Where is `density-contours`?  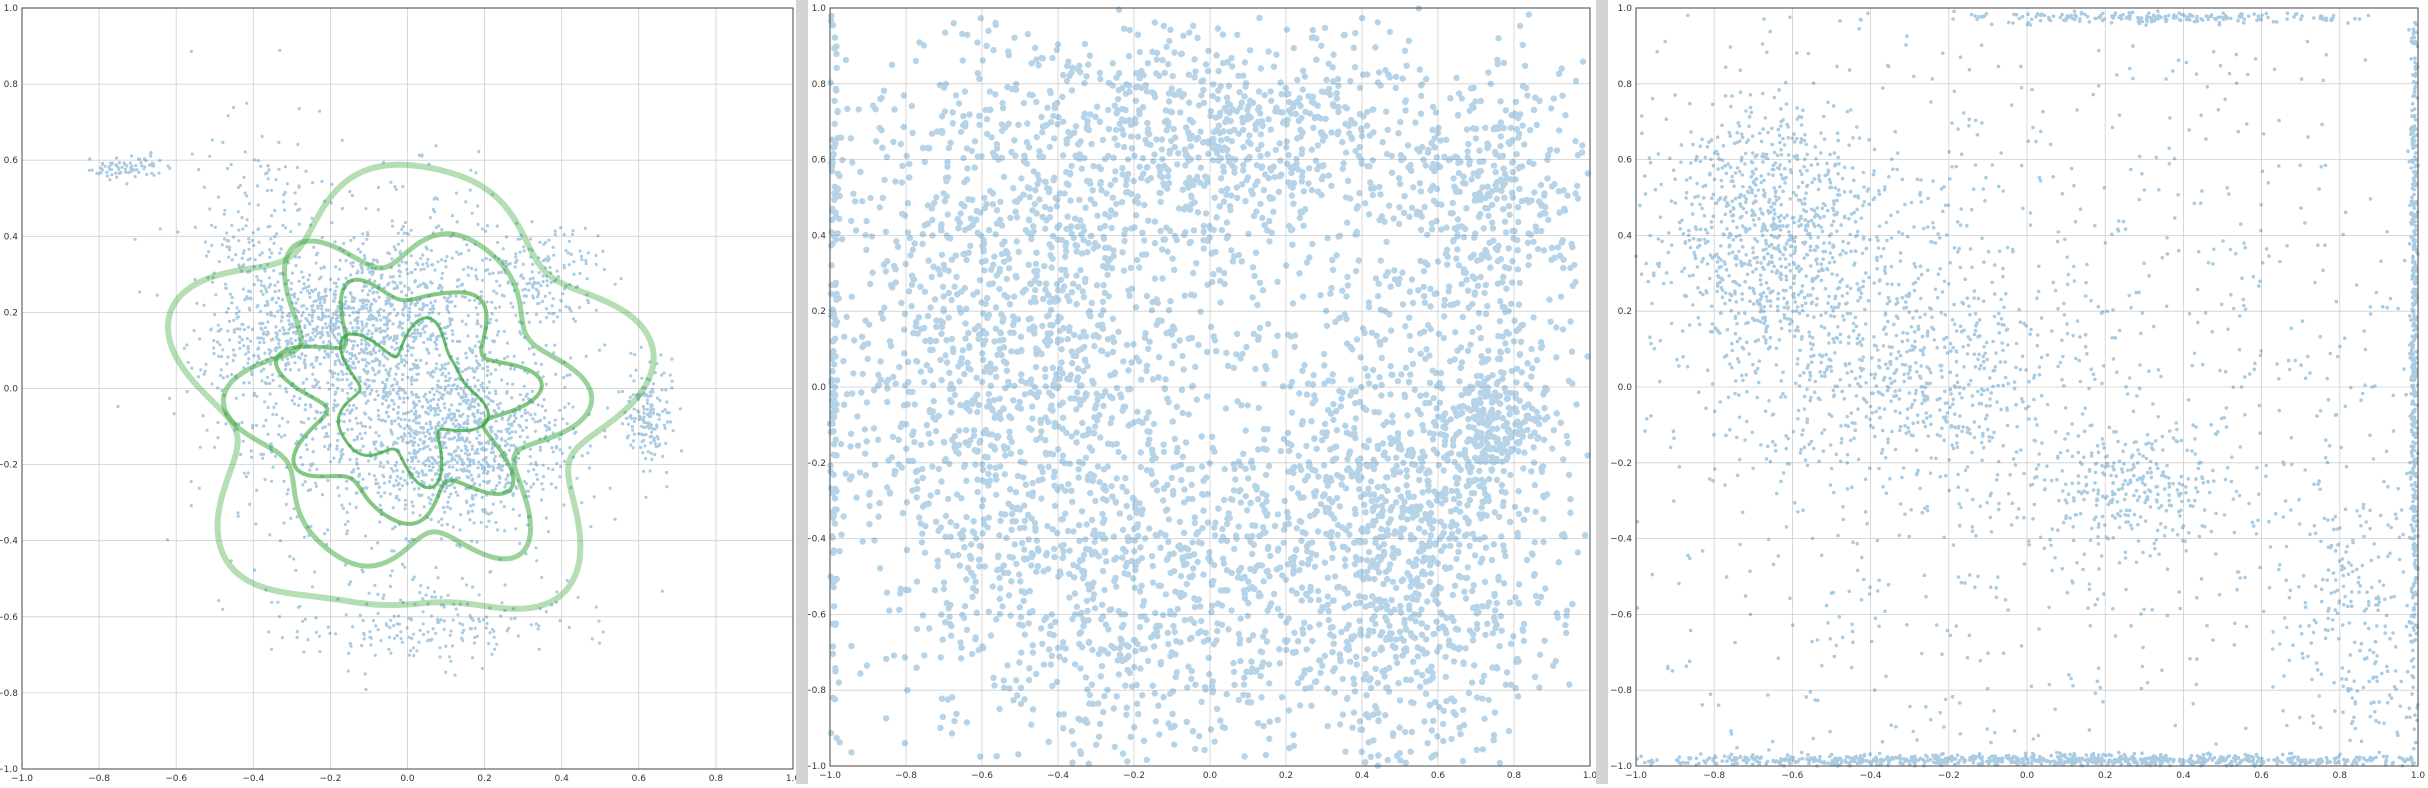
density-contours is located at coordinates (410, 386).